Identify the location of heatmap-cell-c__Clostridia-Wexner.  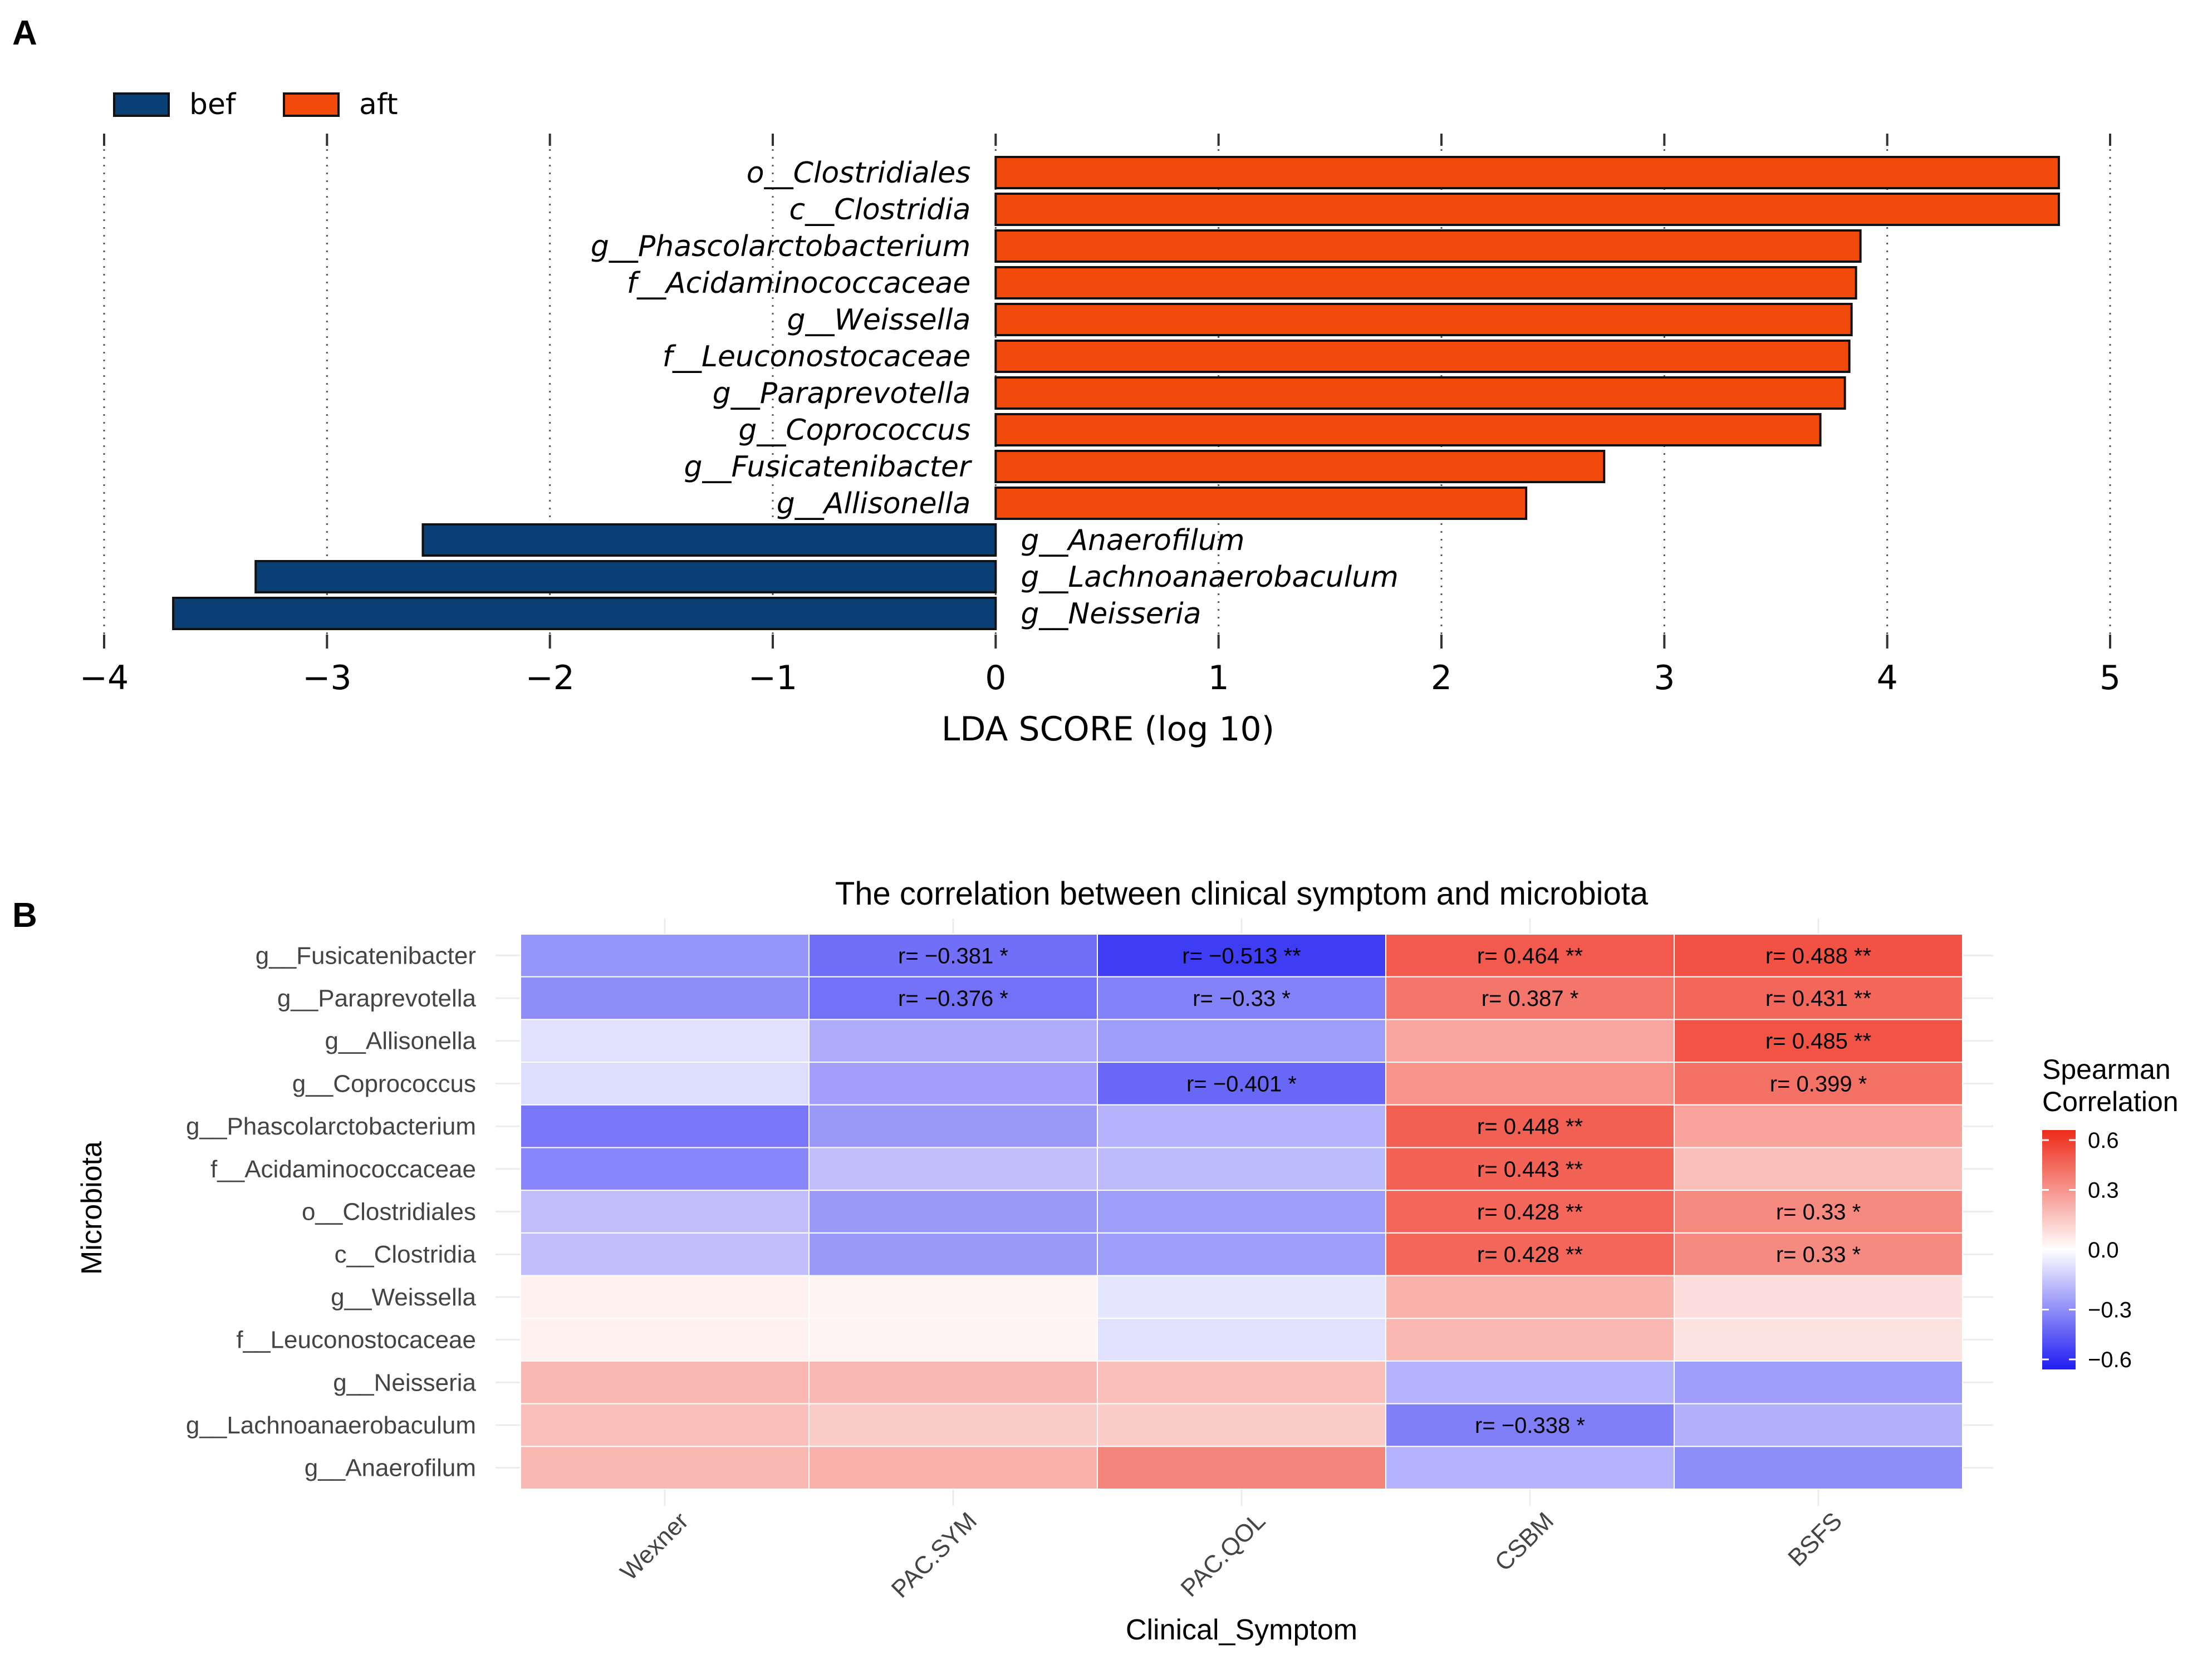
(665, 1254).